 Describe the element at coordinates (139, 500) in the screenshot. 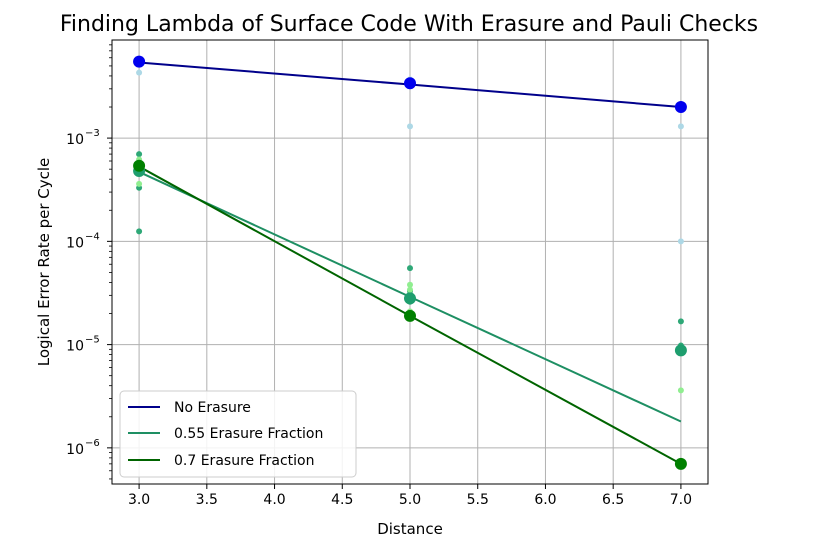

I see `x-tick-label: 3.0` at that location.